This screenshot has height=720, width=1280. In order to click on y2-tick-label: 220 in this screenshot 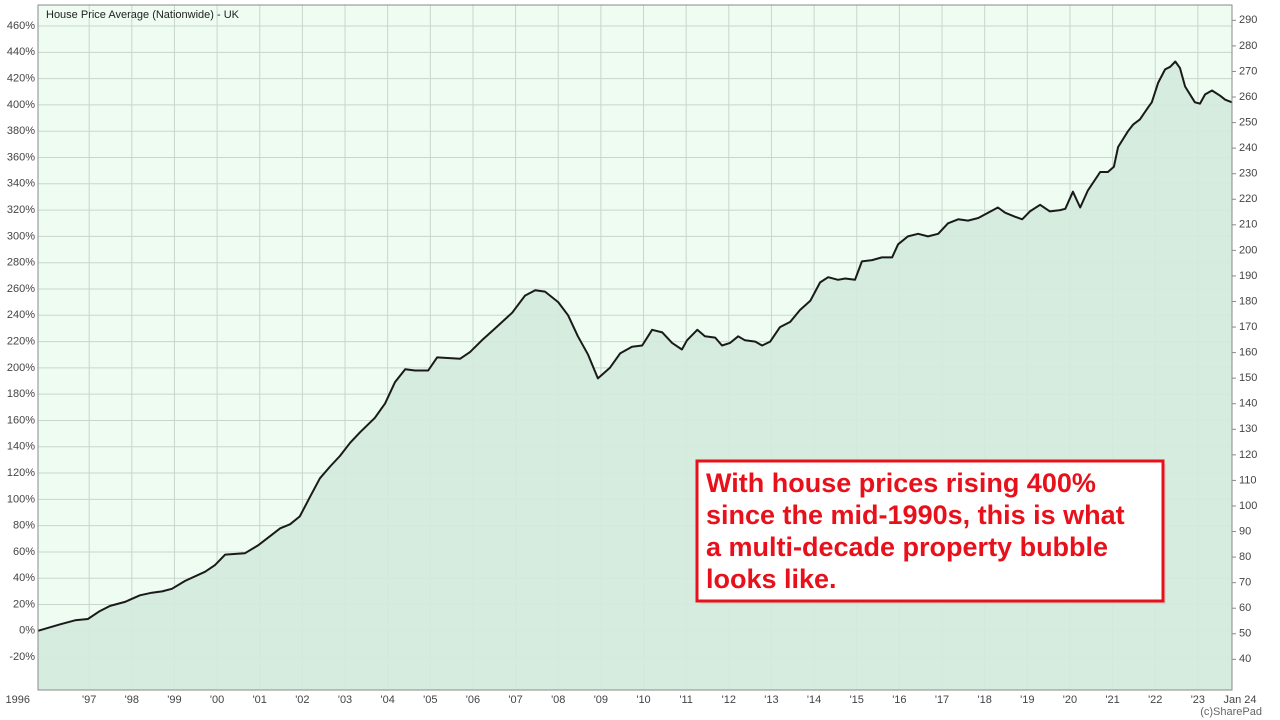, I will do `click(1248, 199)`.